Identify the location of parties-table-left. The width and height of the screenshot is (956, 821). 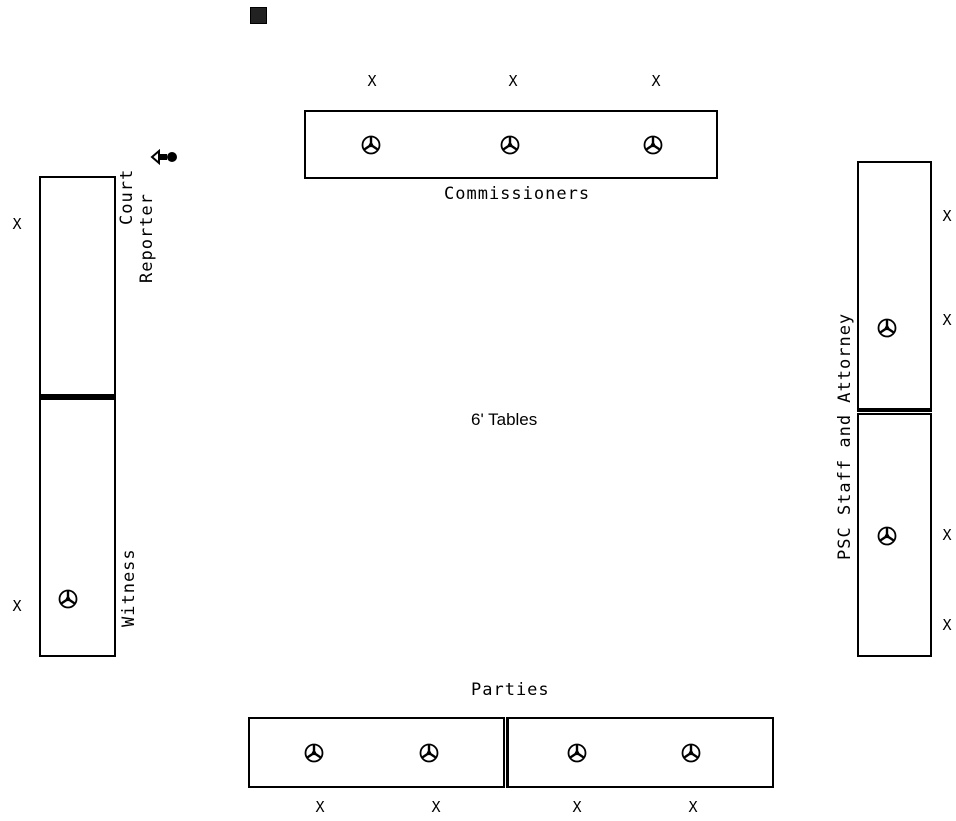
(376, 752).